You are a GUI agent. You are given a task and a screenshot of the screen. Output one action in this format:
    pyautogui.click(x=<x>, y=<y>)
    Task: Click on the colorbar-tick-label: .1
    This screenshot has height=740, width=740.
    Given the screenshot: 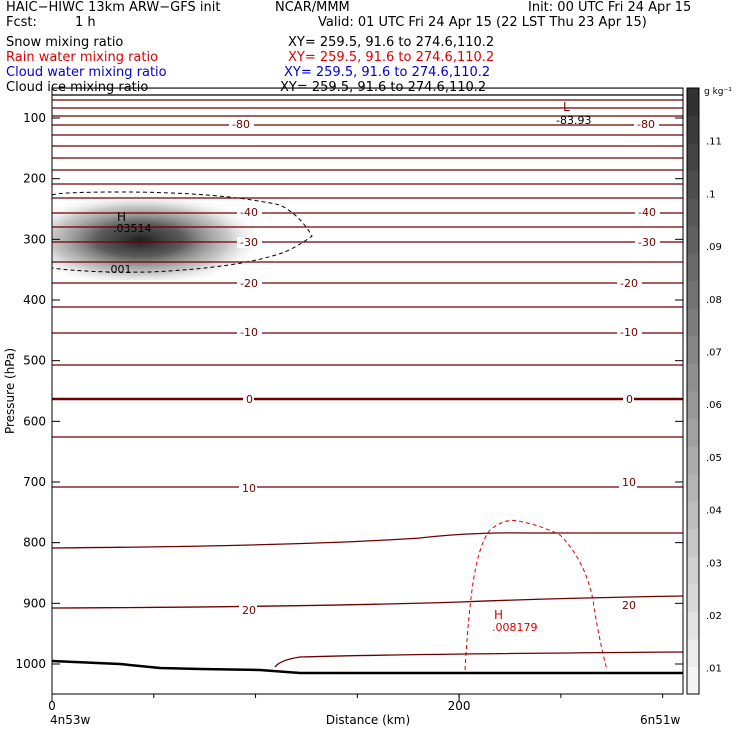 What is the action you would take?
    pyautogui.click(x=711, y=194)
    